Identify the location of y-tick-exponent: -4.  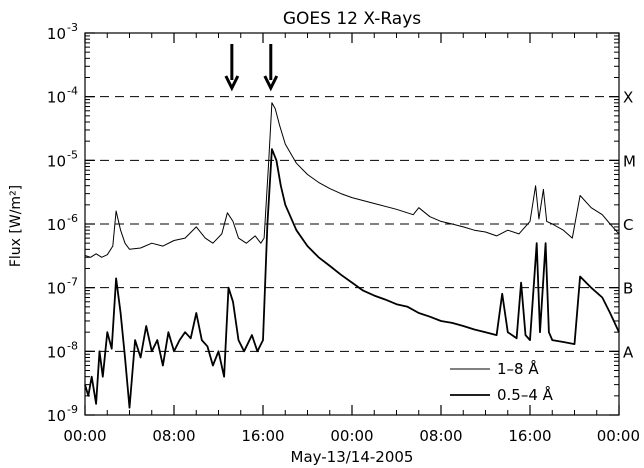
(72, 91).